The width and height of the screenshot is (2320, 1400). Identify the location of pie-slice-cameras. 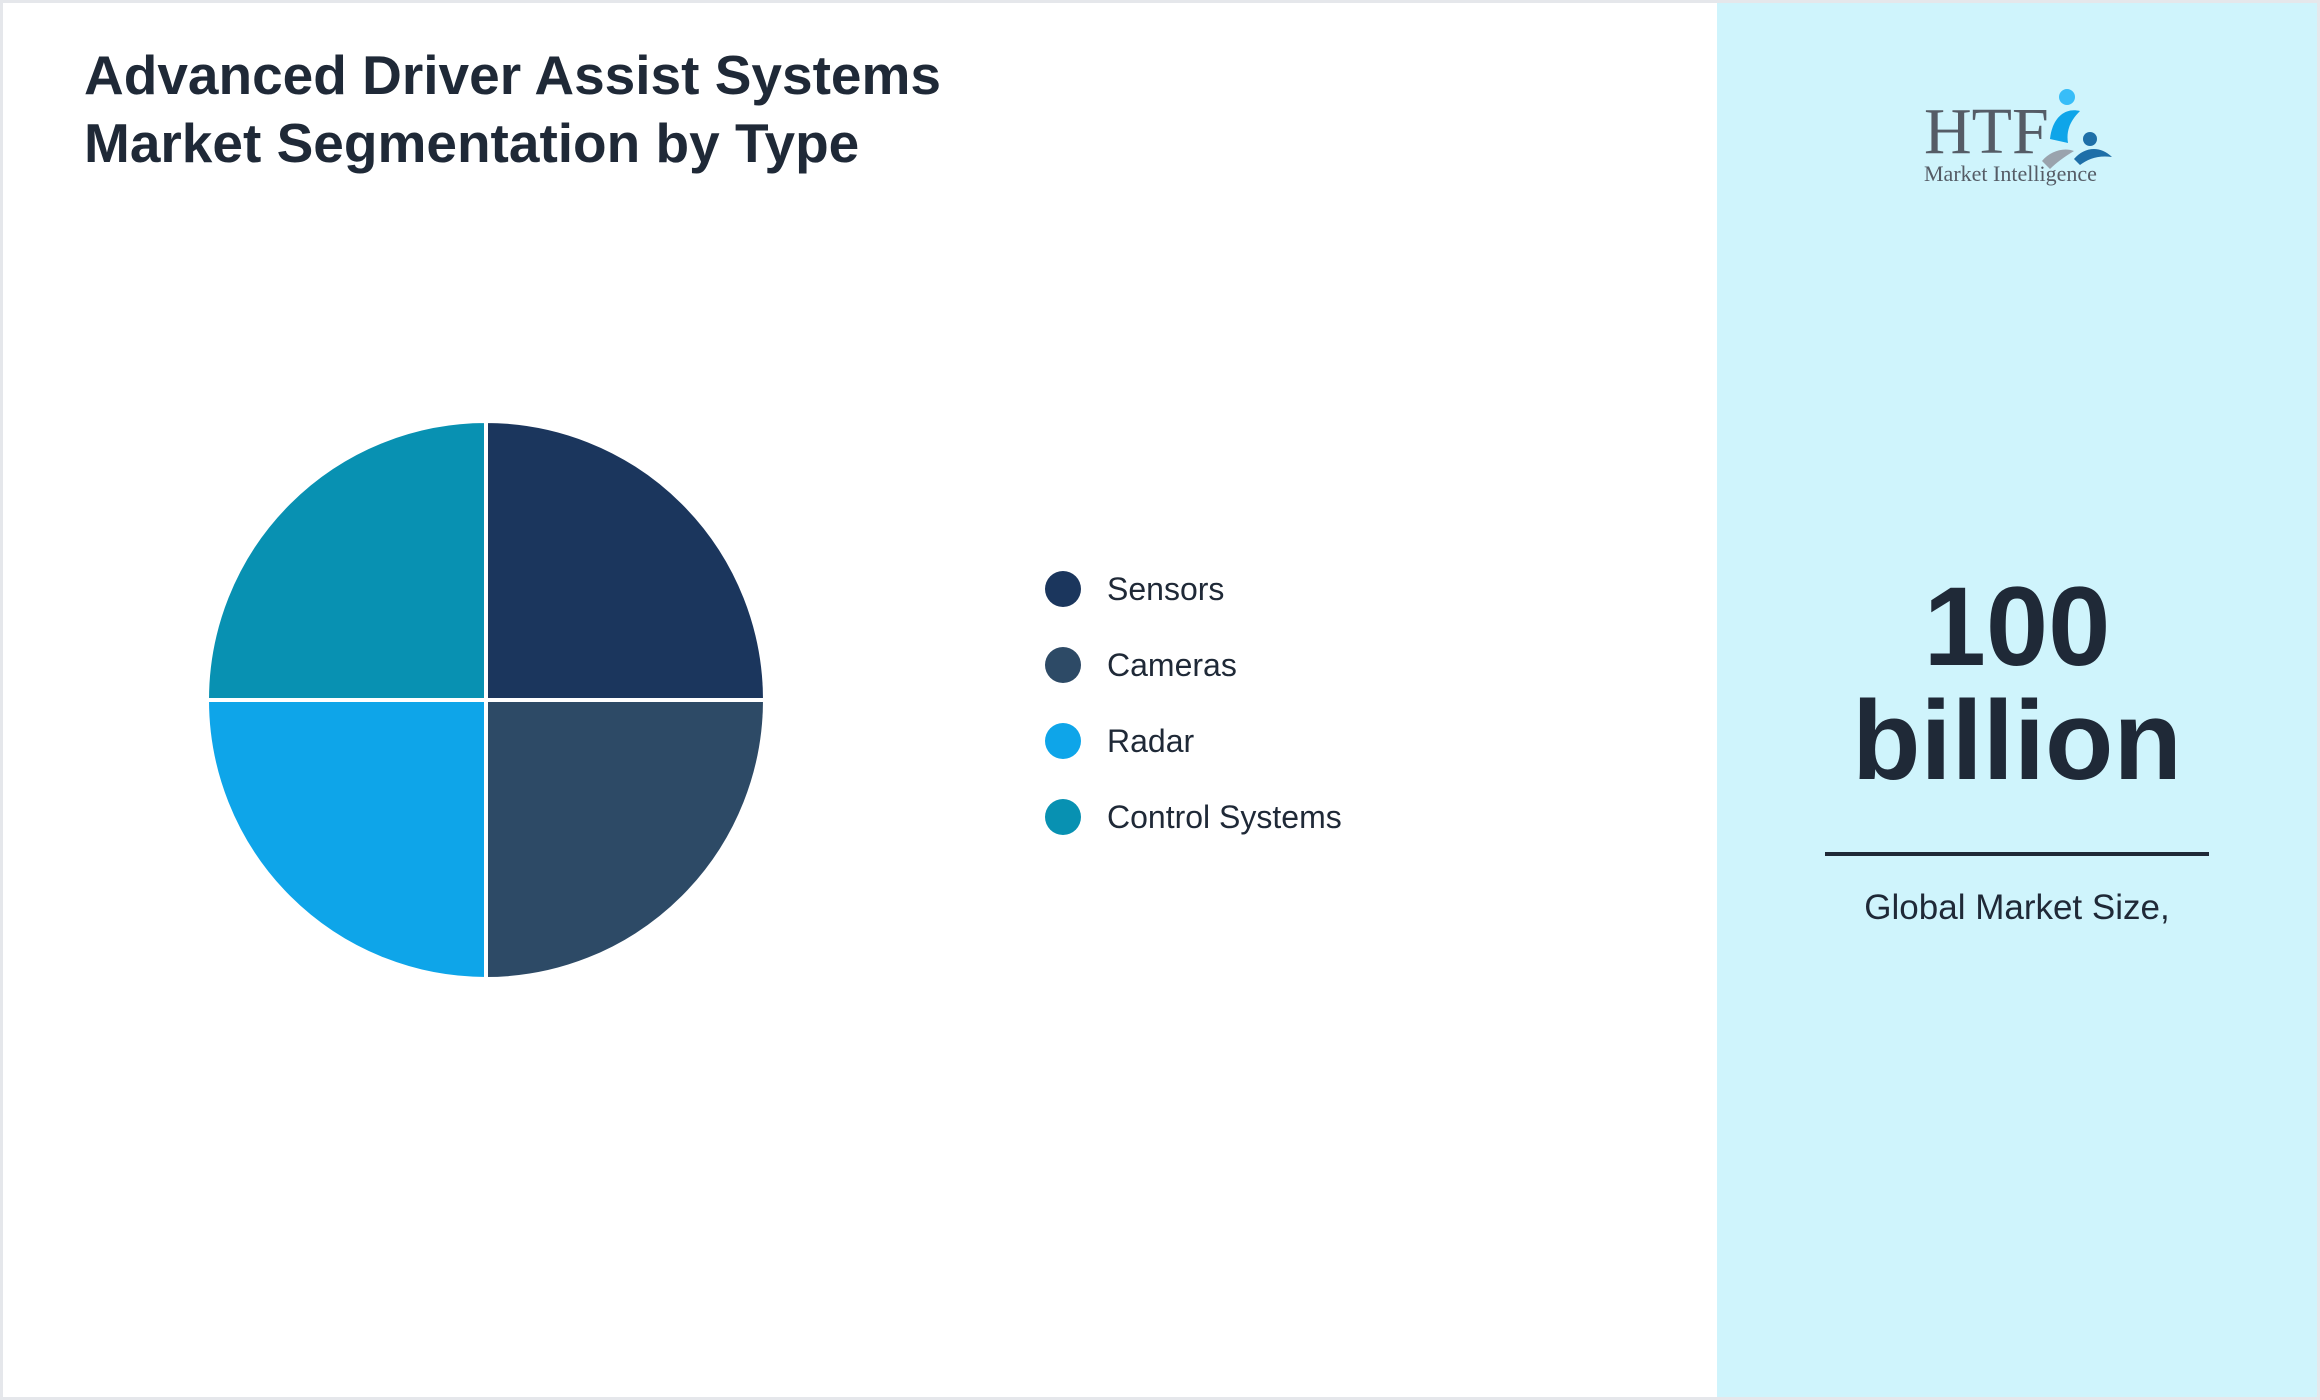
(626, 840).